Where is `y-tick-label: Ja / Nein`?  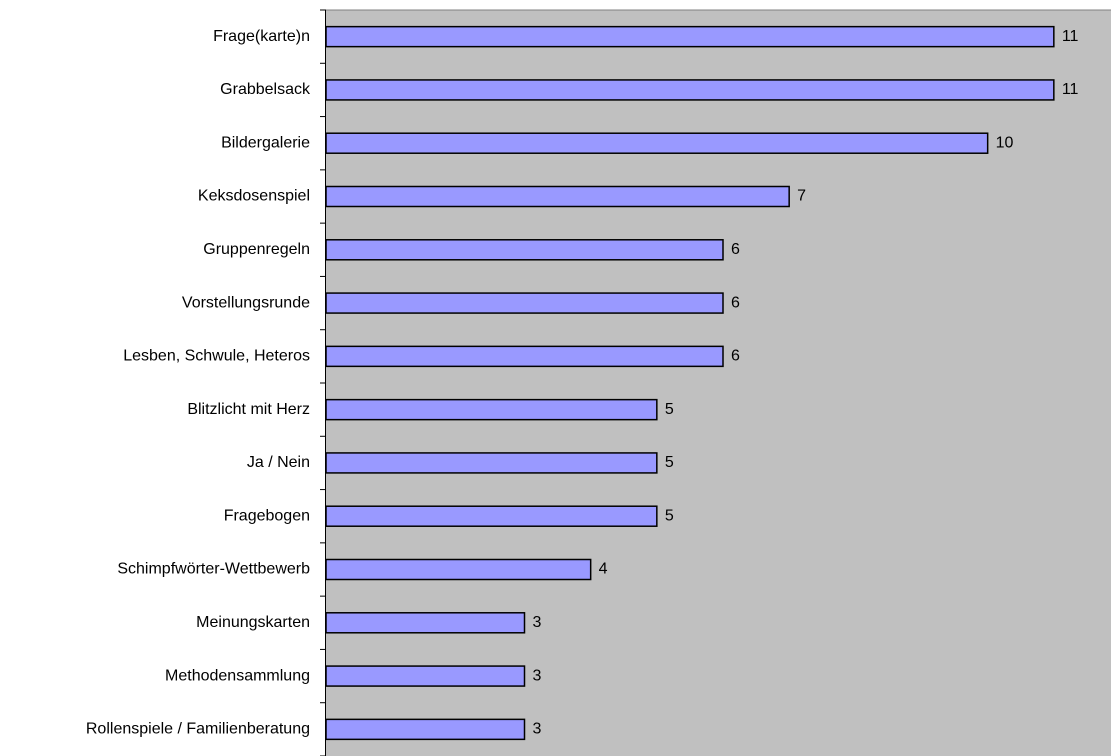
y-tick-label: Ja / Nein is located at coordinates (278, 462).